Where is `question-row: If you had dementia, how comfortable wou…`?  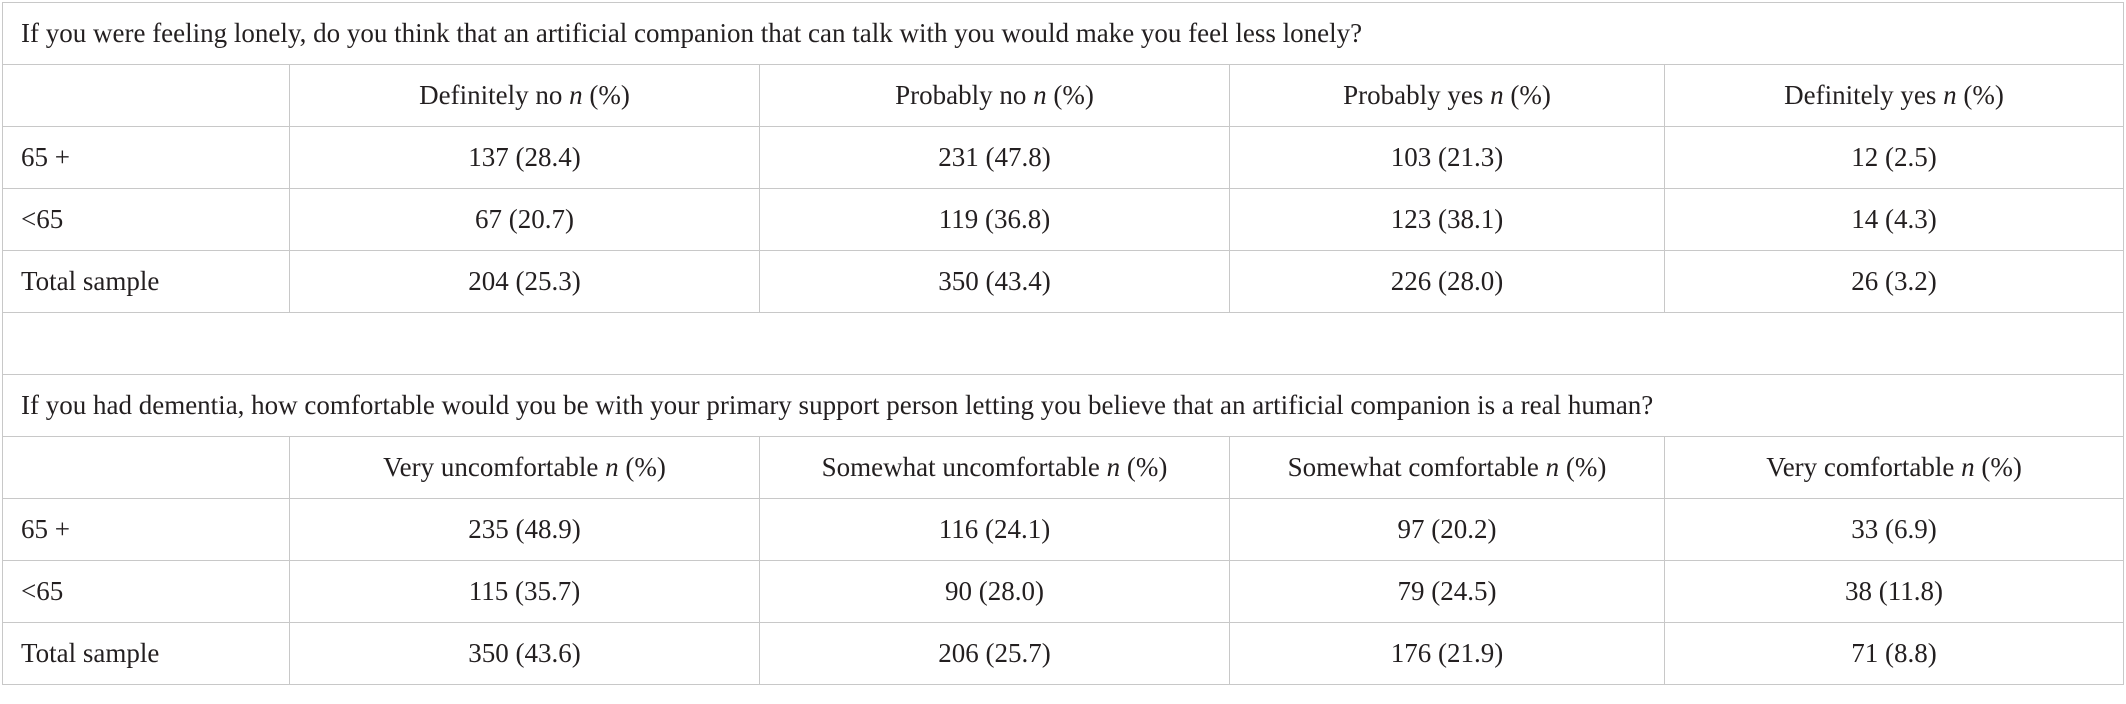
question-row: If you had dementia, how comfortable wou… is located at coordinates (1063, 405).